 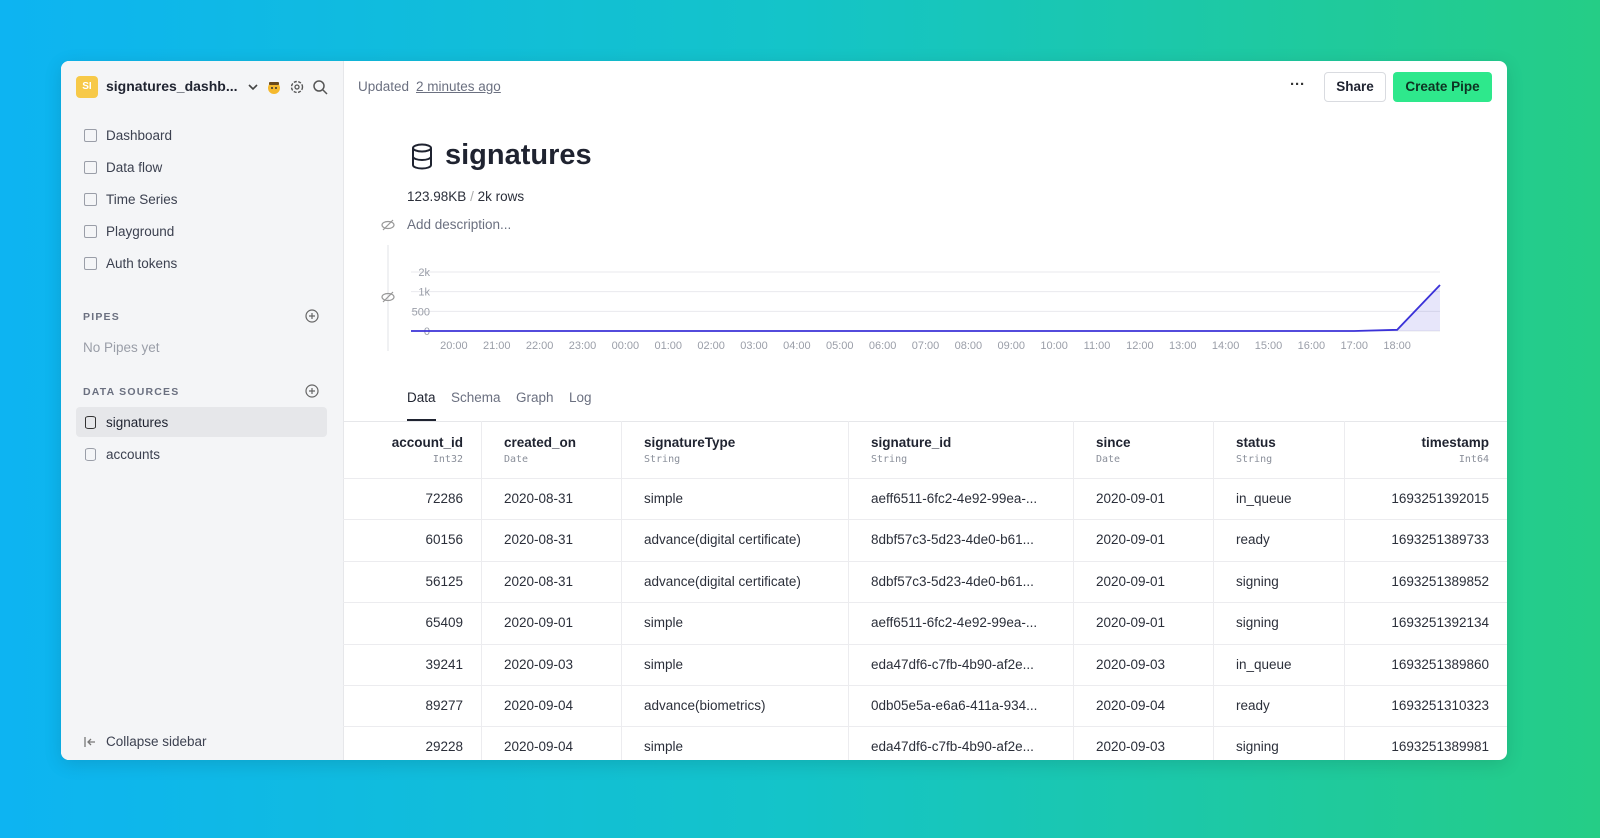 I want to click on table-cell: 2020-09-04, so click(x=539, y=705).